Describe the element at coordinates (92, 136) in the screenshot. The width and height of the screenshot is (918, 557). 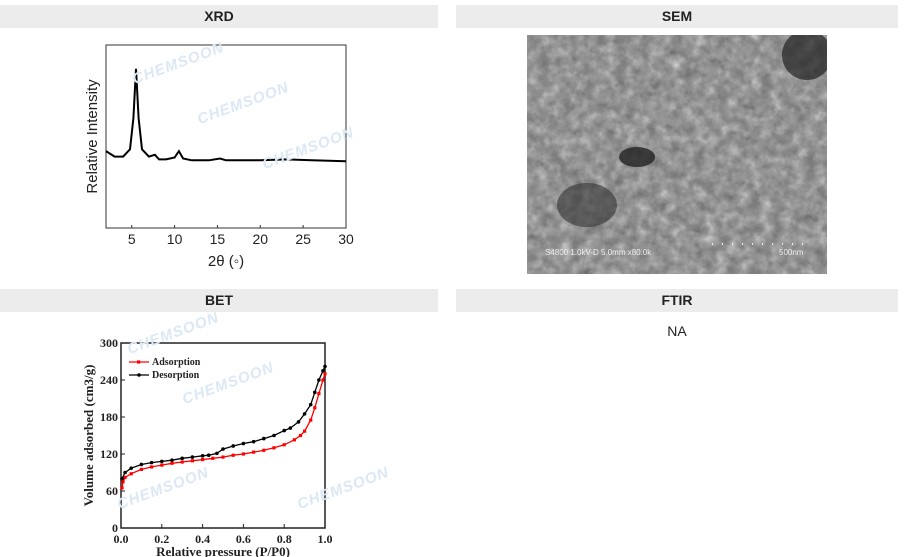
I see `y-axis-label: Relative Intensity` at that location.